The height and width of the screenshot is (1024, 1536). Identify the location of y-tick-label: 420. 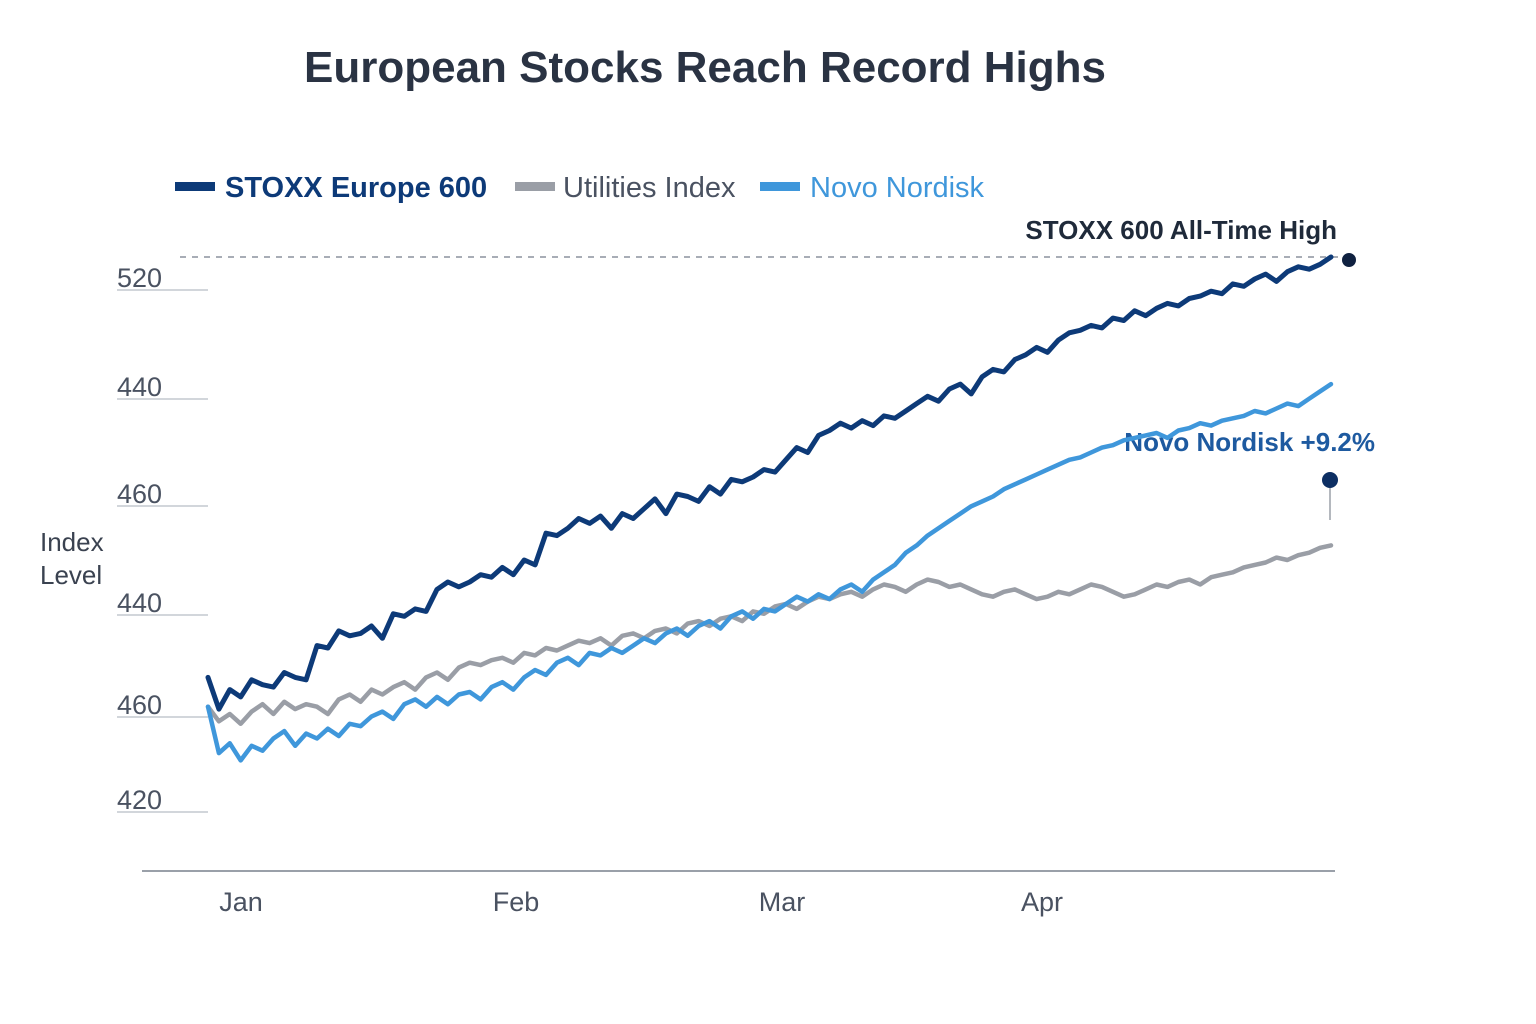
(139, 800).